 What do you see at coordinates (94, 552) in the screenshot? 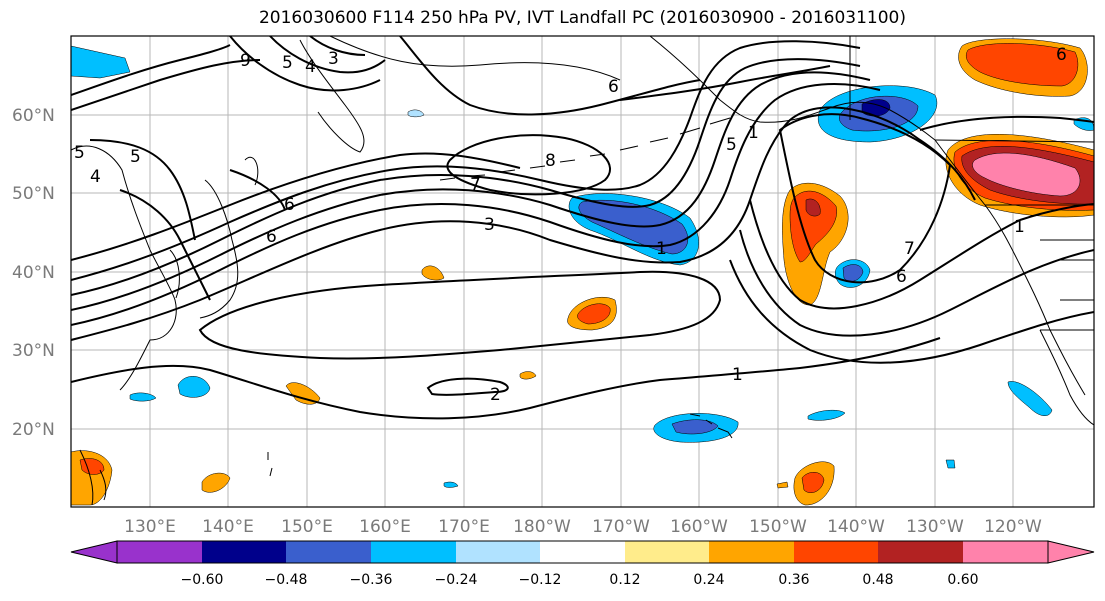
I see `colorbar-extend-left` at bounding box center [94, 552].